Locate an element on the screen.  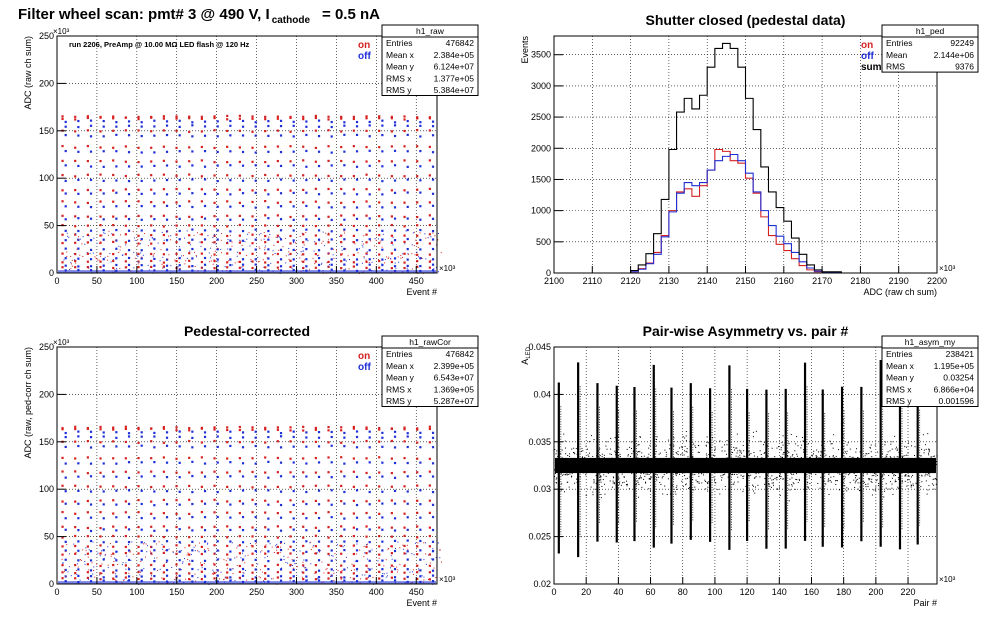
legend-off: off is located at coordinates (364, 56).